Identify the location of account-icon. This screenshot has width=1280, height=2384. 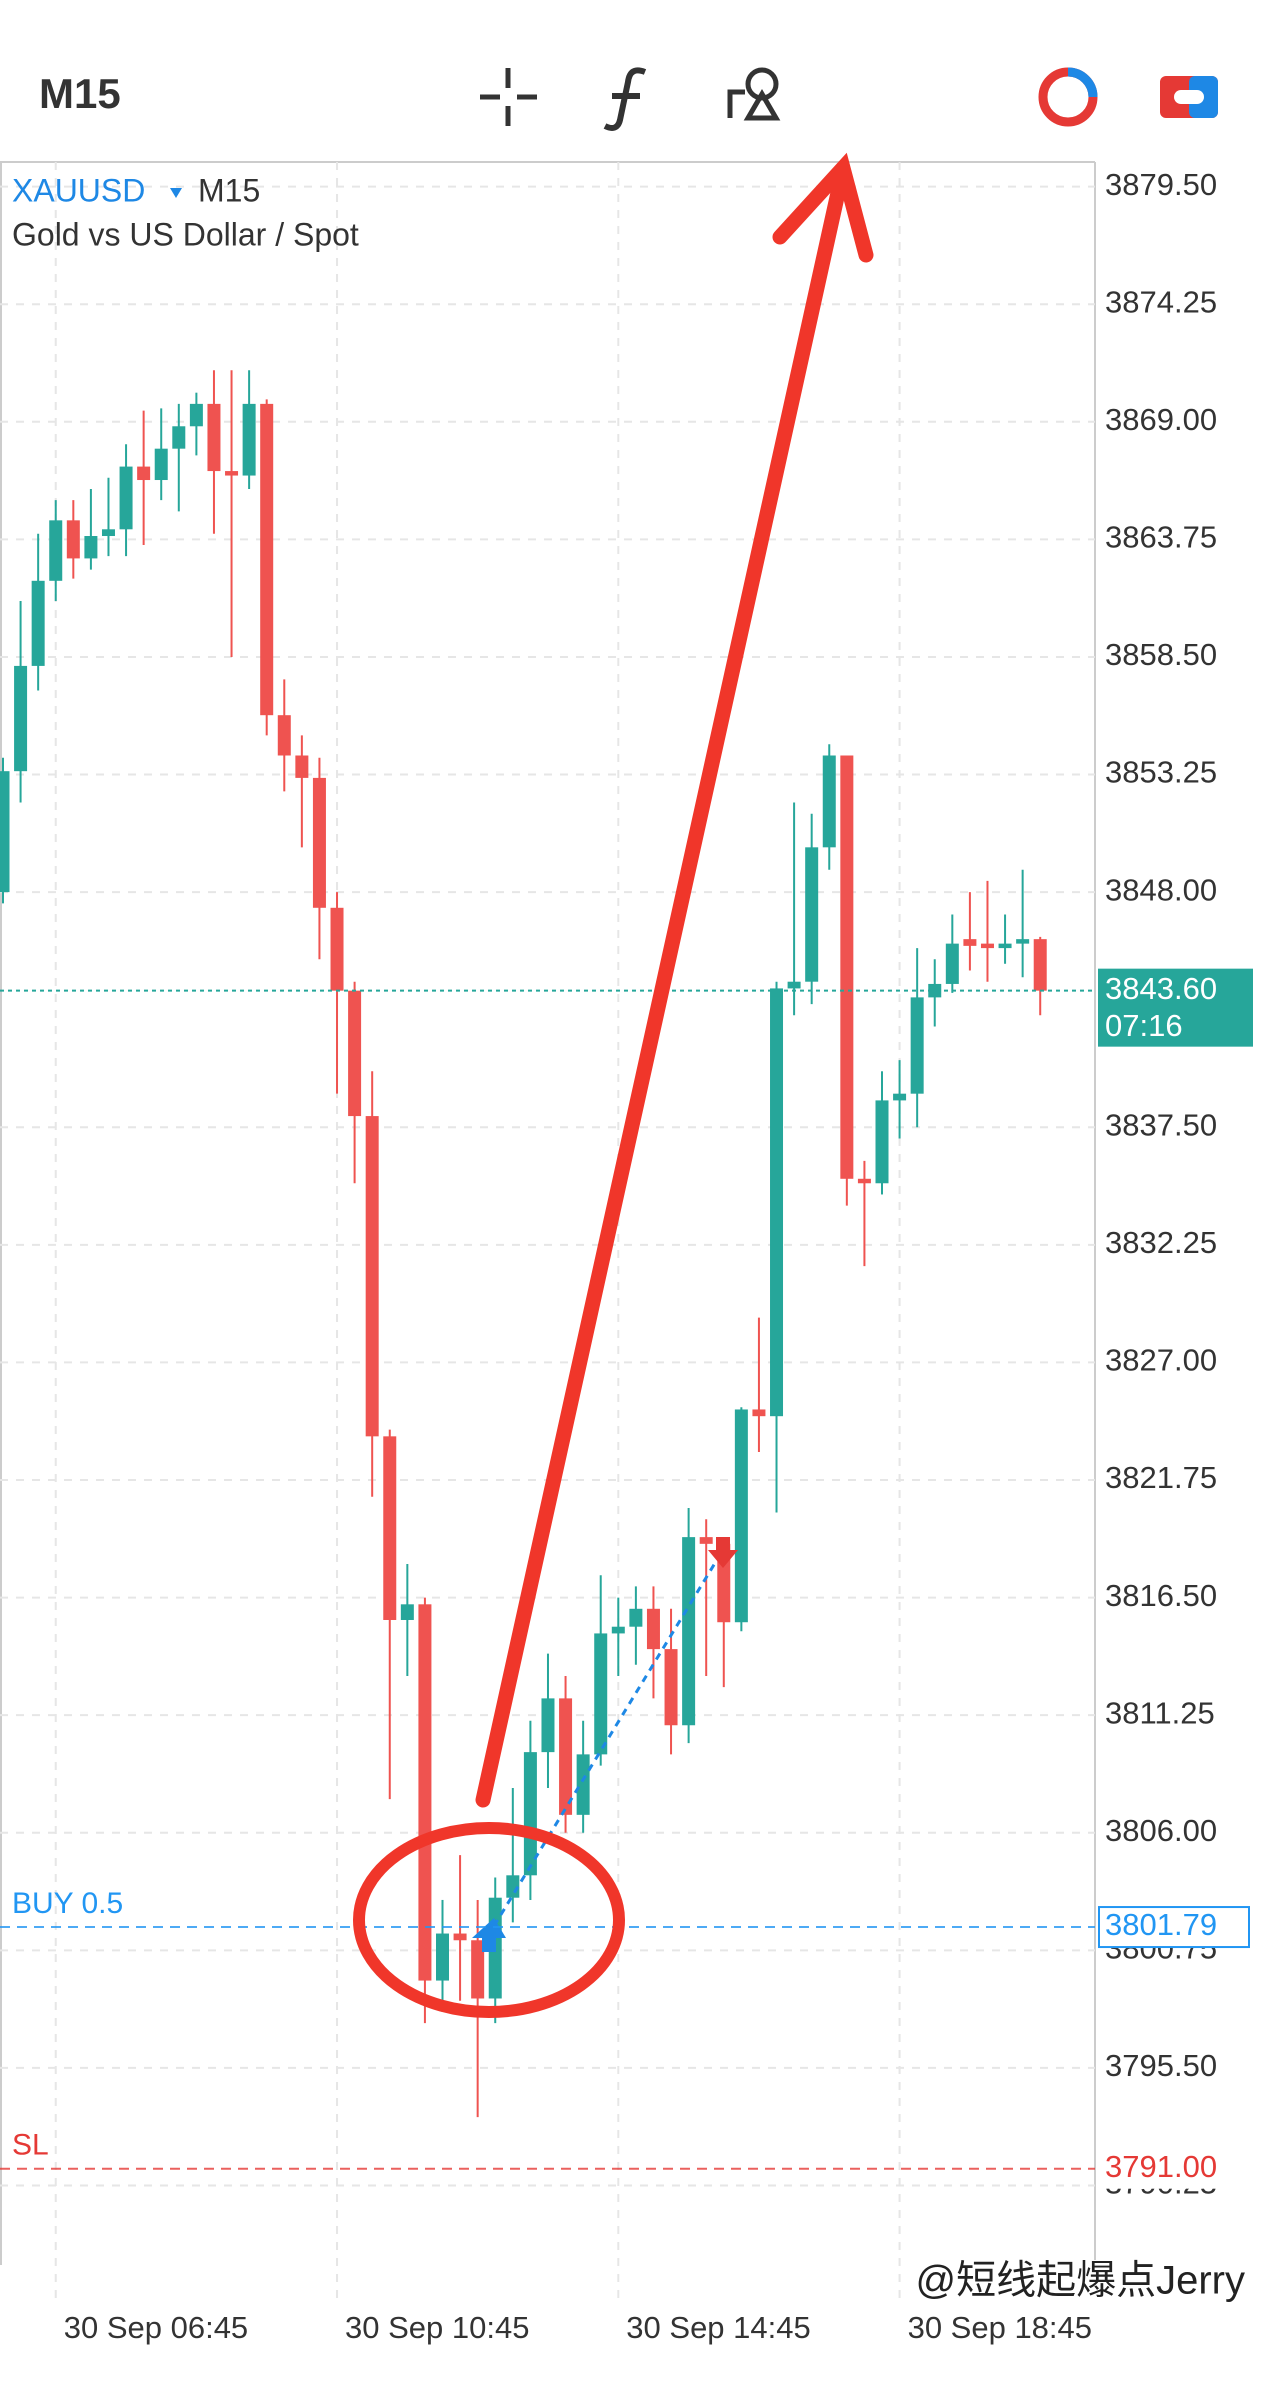
(1068, 97).